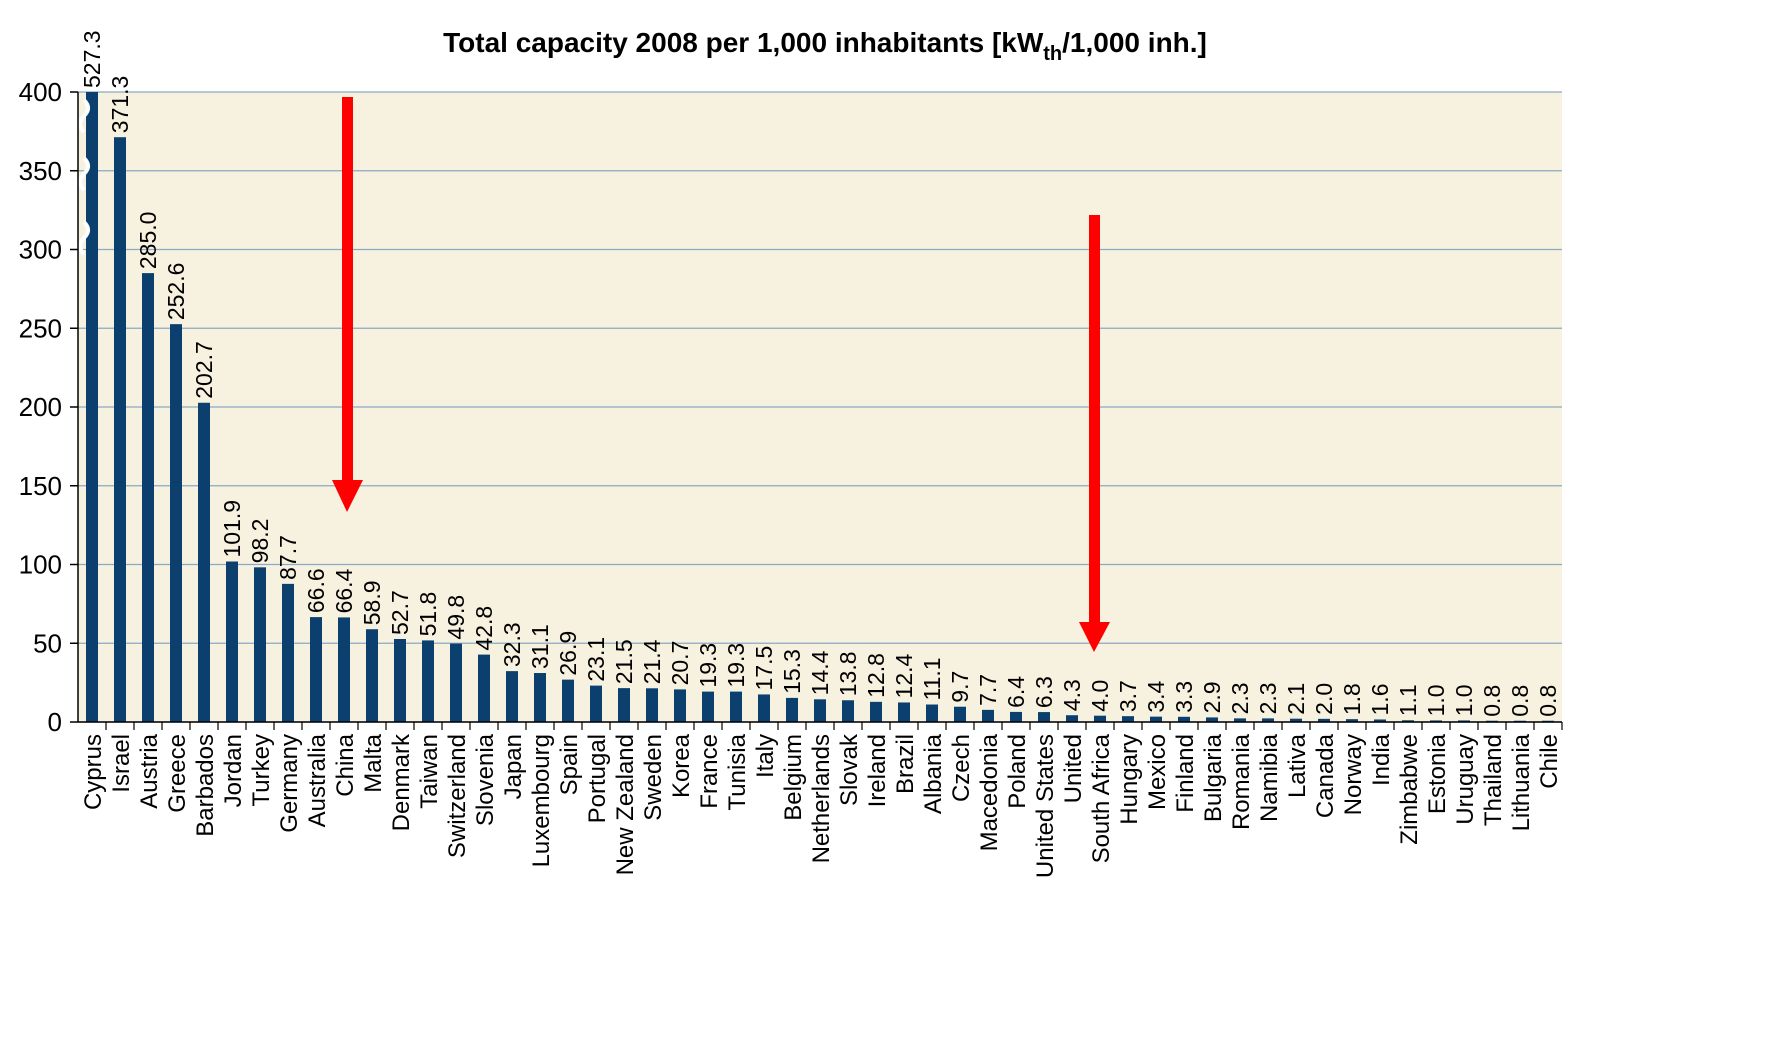 This screenshot has width=1776, height=1048. What do you see at coordinates (961, 768) in the screenshot?
I see `x-tick-label: Czech` at bounding box center [961, 768].